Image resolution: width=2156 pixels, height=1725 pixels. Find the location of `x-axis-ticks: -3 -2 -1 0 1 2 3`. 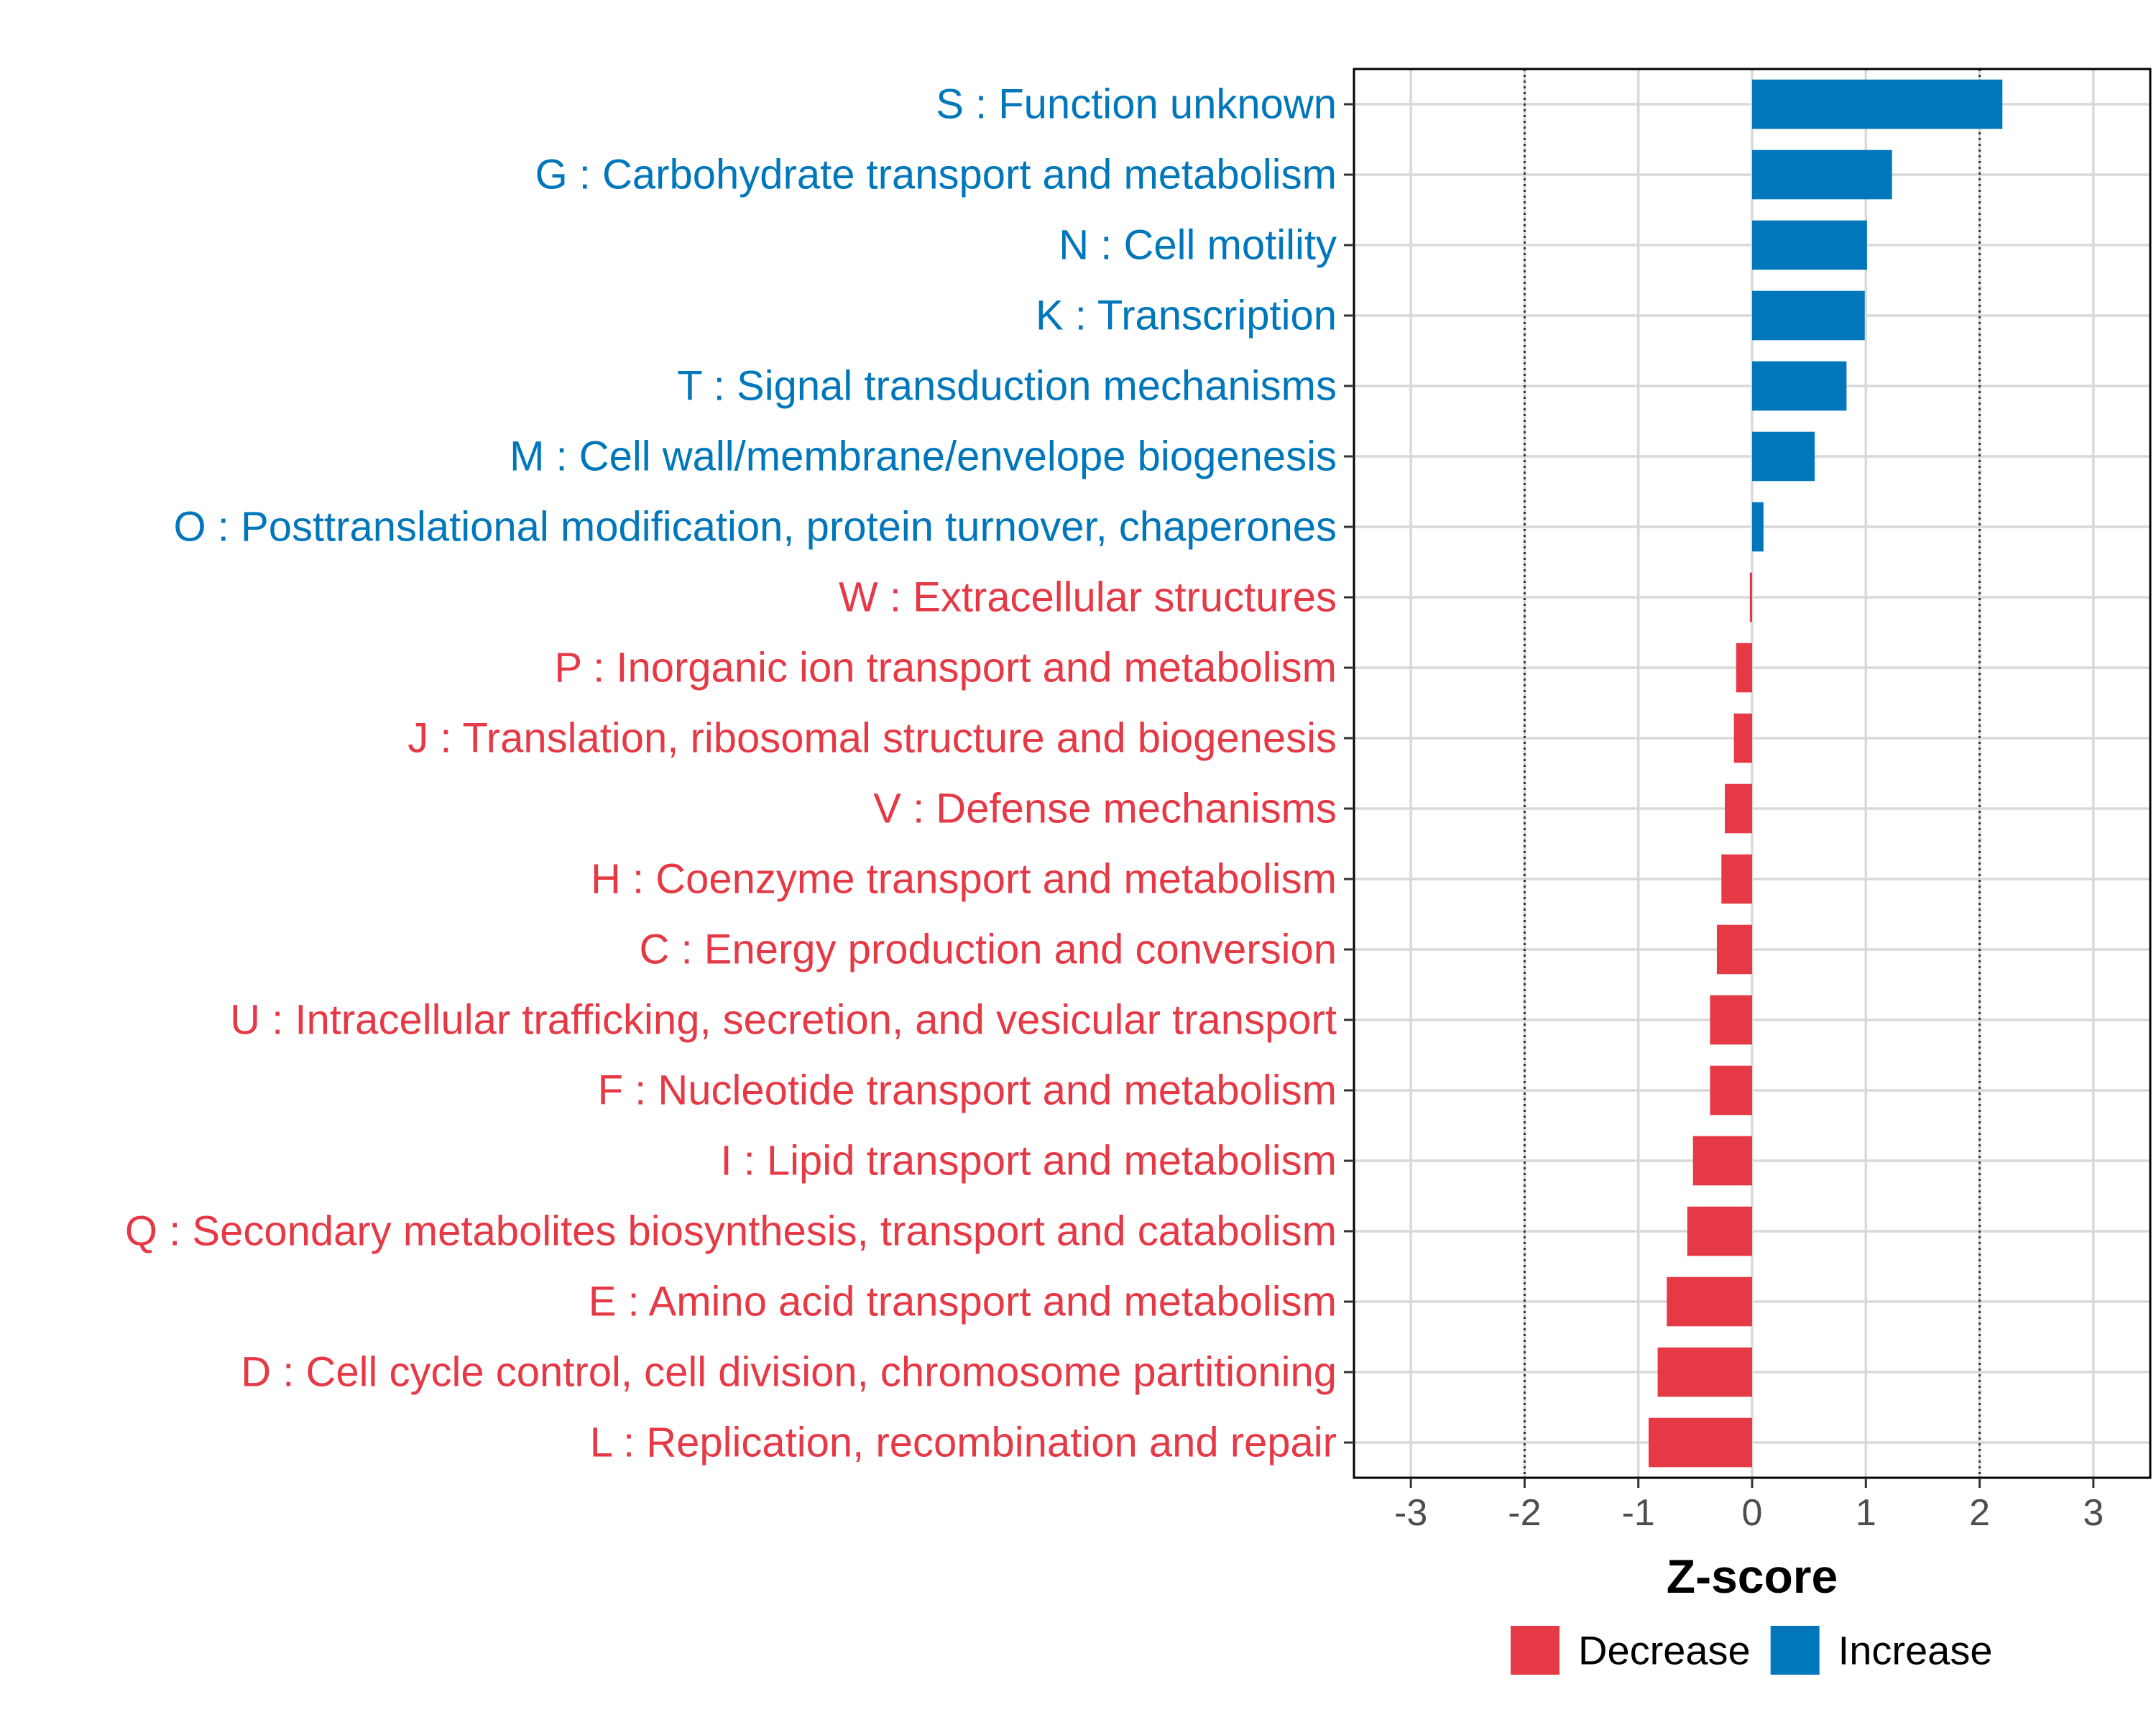

x-axis-ticks: -3 -2 -1 0 1 2 3 is located at coordinates (1749, 1506).